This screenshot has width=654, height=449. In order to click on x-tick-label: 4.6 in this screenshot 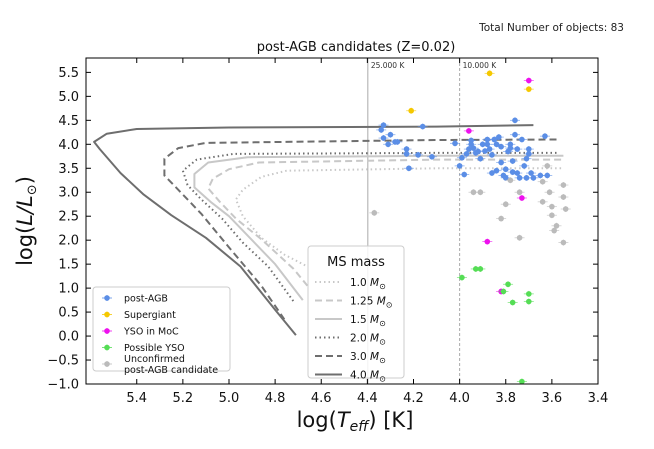, I will do `click(321, 398)`.